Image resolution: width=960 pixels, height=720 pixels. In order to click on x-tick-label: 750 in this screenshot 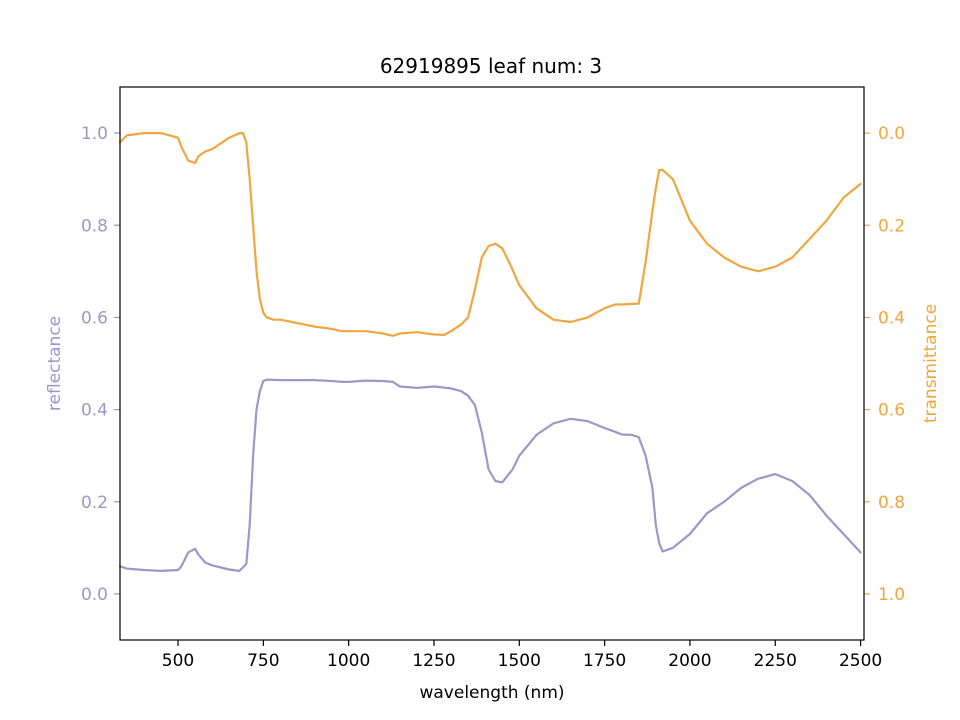, I will do `click(263, 661)`.